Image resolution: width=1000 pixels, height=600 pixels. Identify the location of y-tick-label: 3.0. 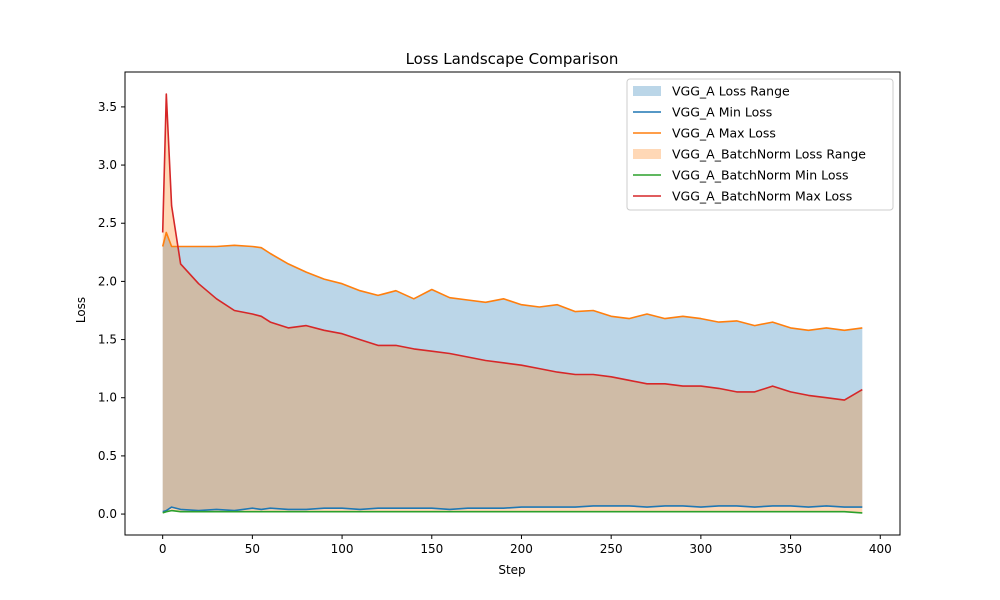
(107, 165).